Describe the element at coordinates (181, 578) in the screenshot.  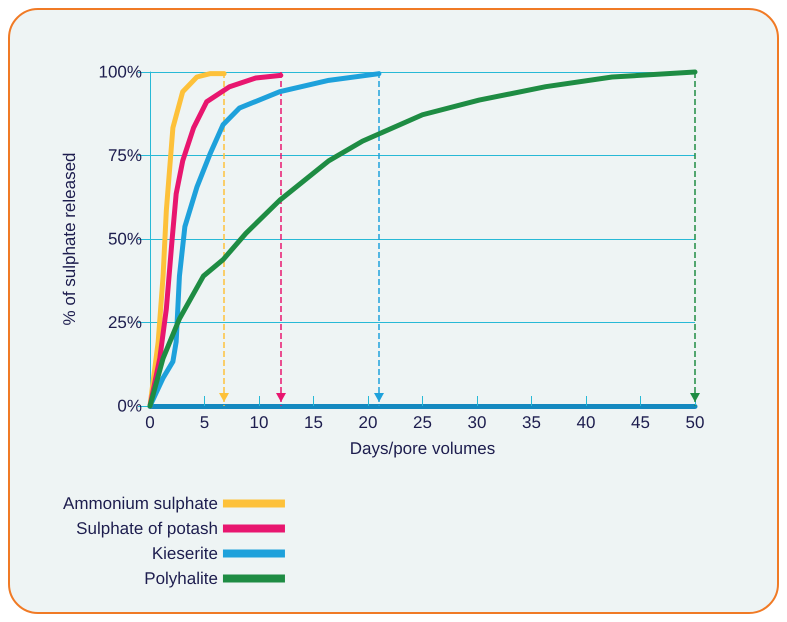
I see `legend-label: Polyhalite` at that location.